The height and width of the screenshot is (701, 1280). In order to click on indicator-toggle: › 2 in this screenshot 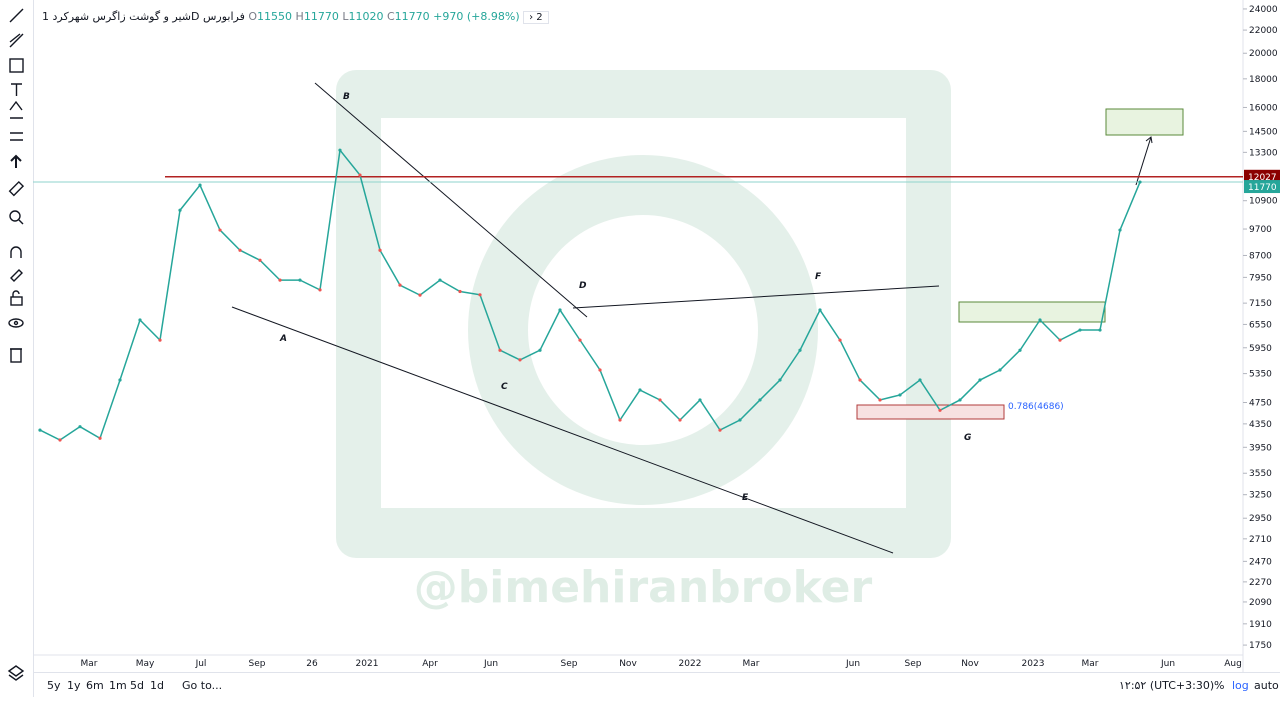, I will do `click(536, 17)`.